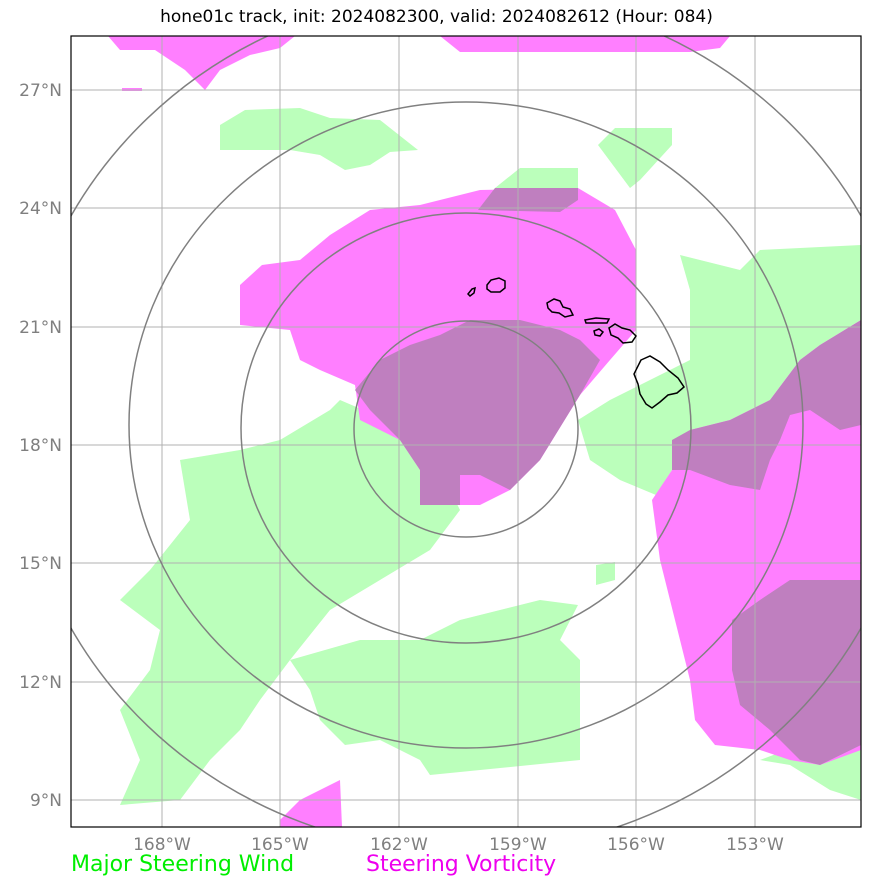 The image size is (873, 891). I want to click on lat-label: 27°N, so click(40, 91).